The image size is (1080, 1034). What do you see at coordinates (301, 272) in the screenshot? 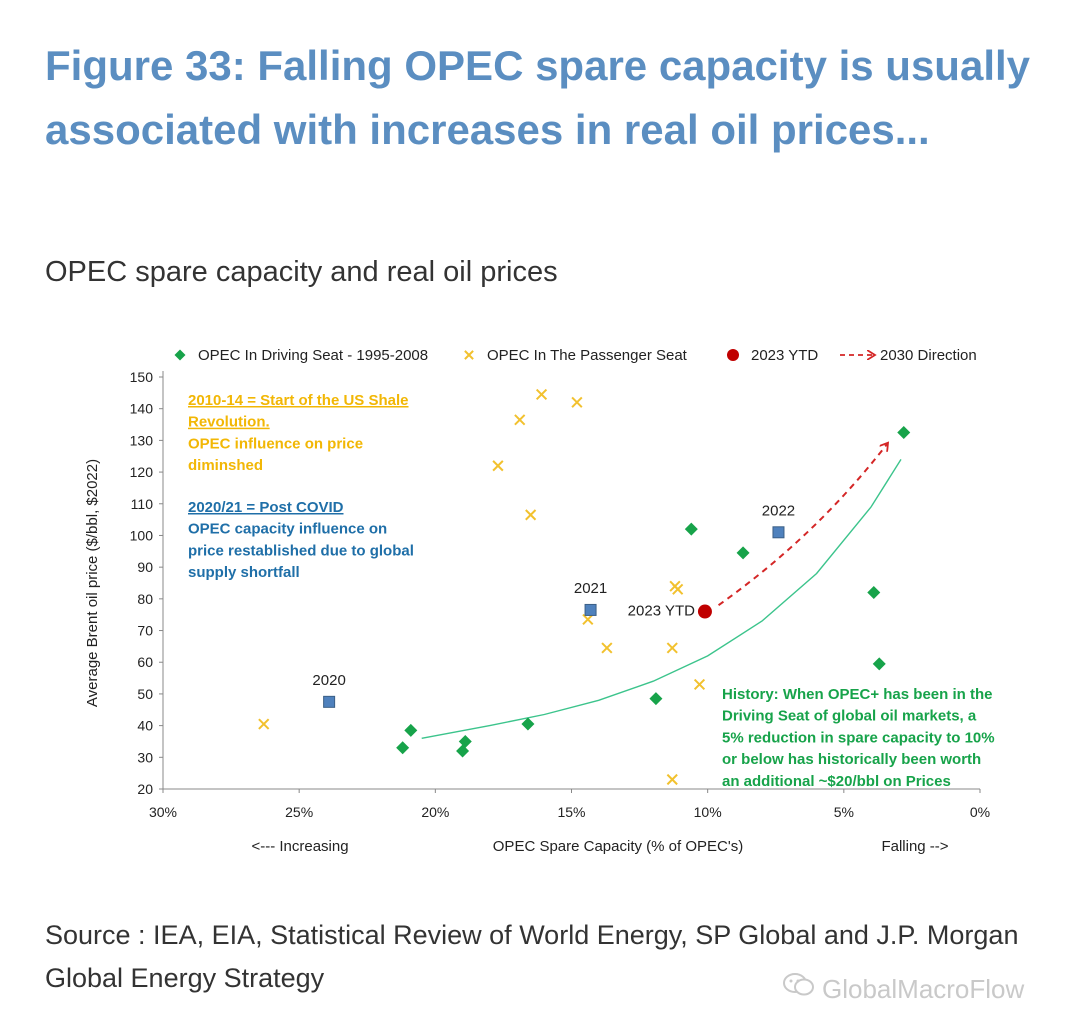
I see `figure-subtitle: OPEC spare capacity and real oil prices` at bounding box center [301, 272].